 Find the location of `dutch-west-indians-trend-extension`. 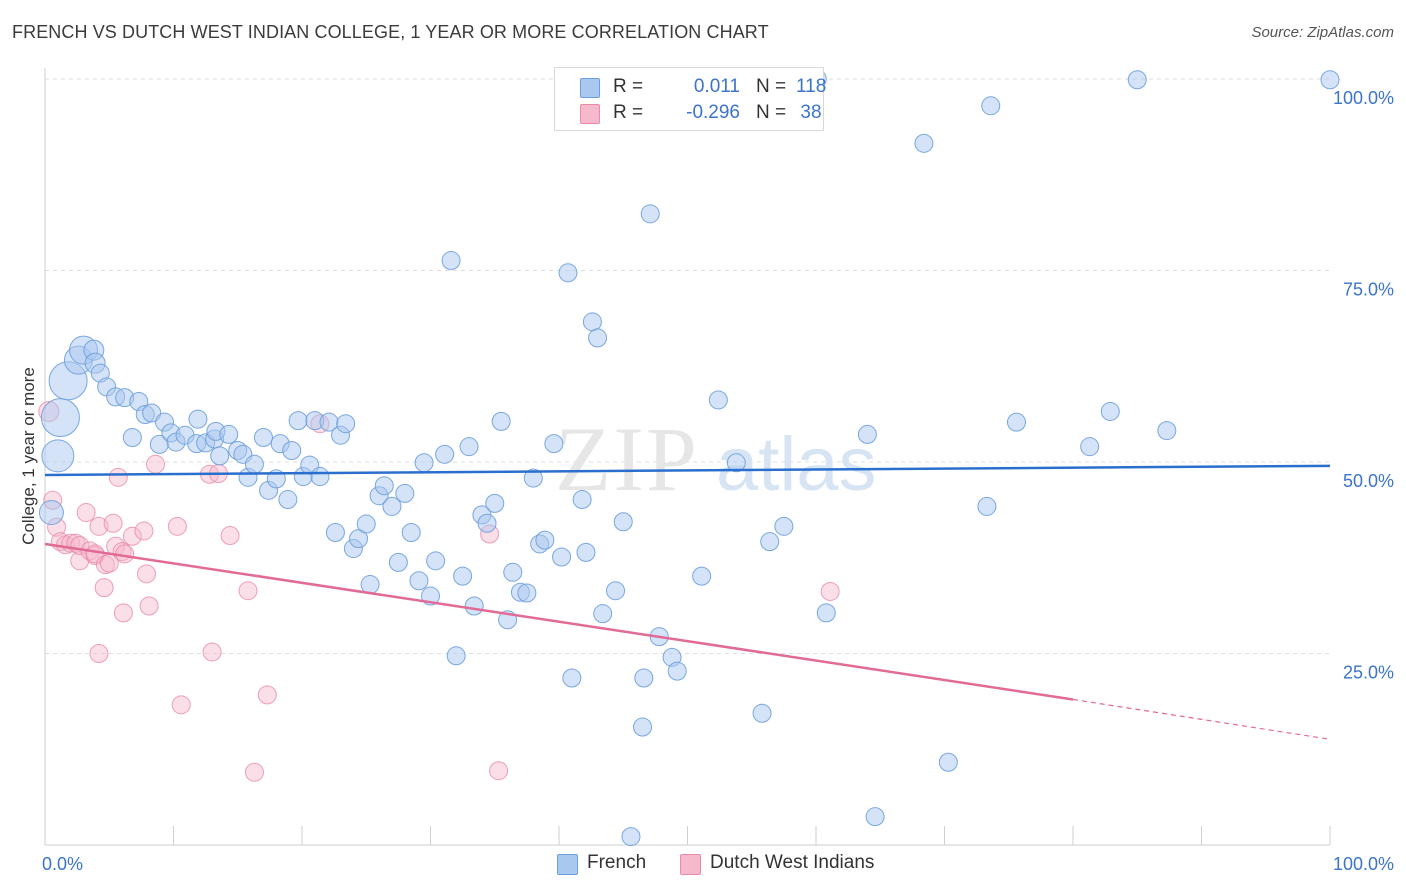

dutch-west-indians-trend-extension is located at coordinates (1201, 719).